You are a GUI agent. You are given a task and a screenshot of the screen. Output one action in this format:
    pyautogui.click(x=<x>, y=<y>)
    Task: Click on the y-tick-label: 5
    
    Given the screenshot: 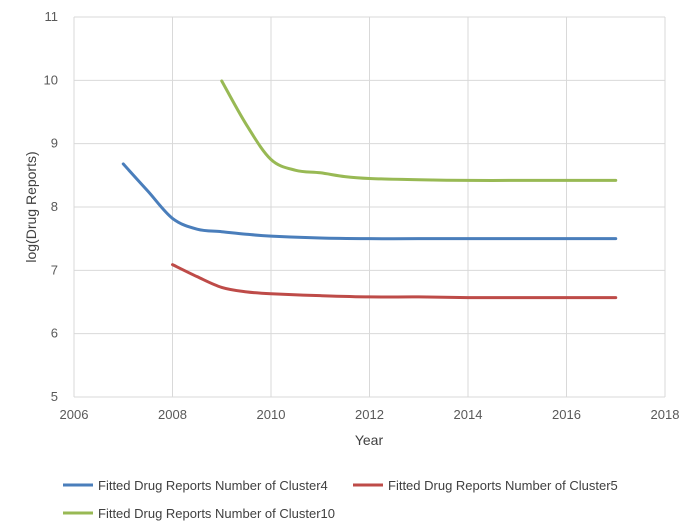 What is the action you would take?
    pyautogui.click(x=54, y=396)
    